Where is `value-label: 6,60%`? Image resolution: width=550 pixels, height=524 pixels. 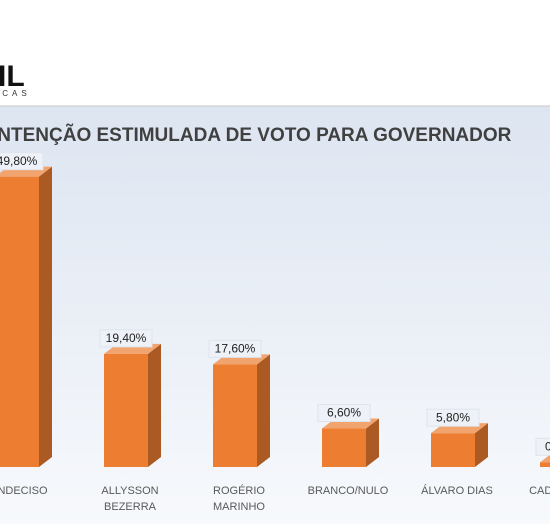
value-label: 6,60% is located at coordinates (344, 413).